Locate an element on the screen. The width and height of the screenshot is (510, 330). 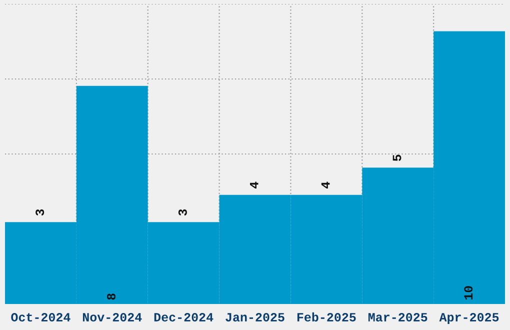
x-tick-label: Dec-2024 is located at coordinates (184, 317).